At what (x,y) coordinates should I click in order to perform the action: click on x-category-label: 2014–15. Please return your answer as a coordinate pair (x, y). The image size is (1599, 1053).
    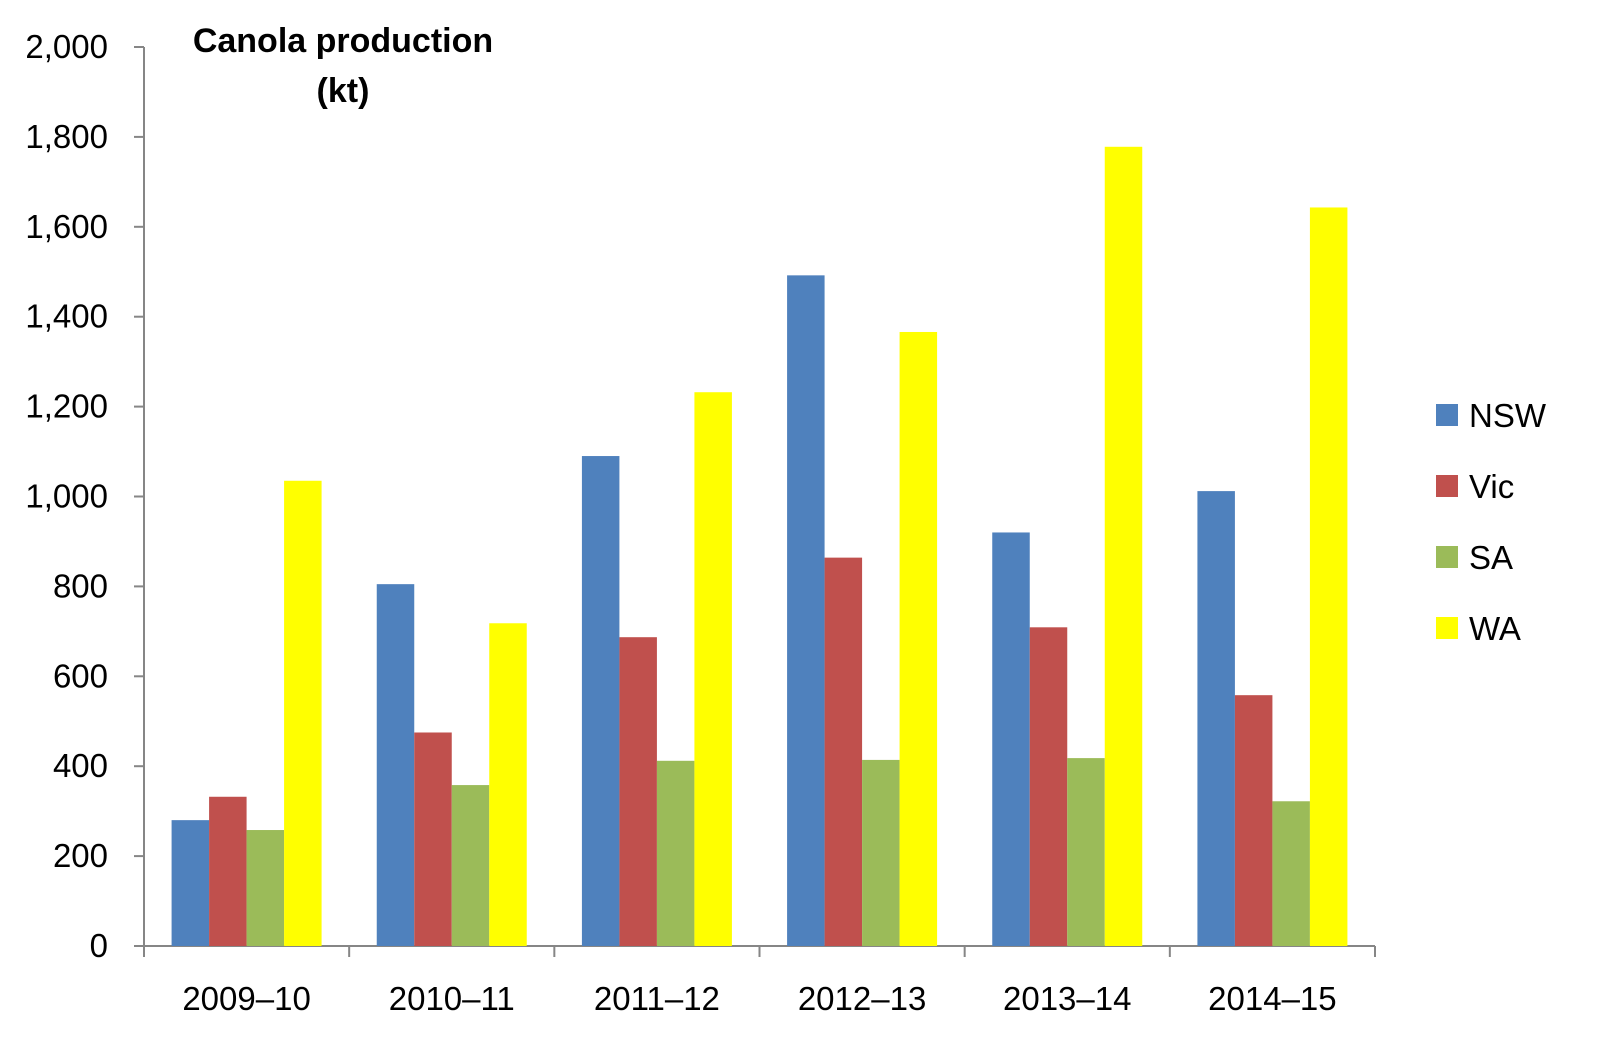
    Looking at the image, I should click on (1272, 998).